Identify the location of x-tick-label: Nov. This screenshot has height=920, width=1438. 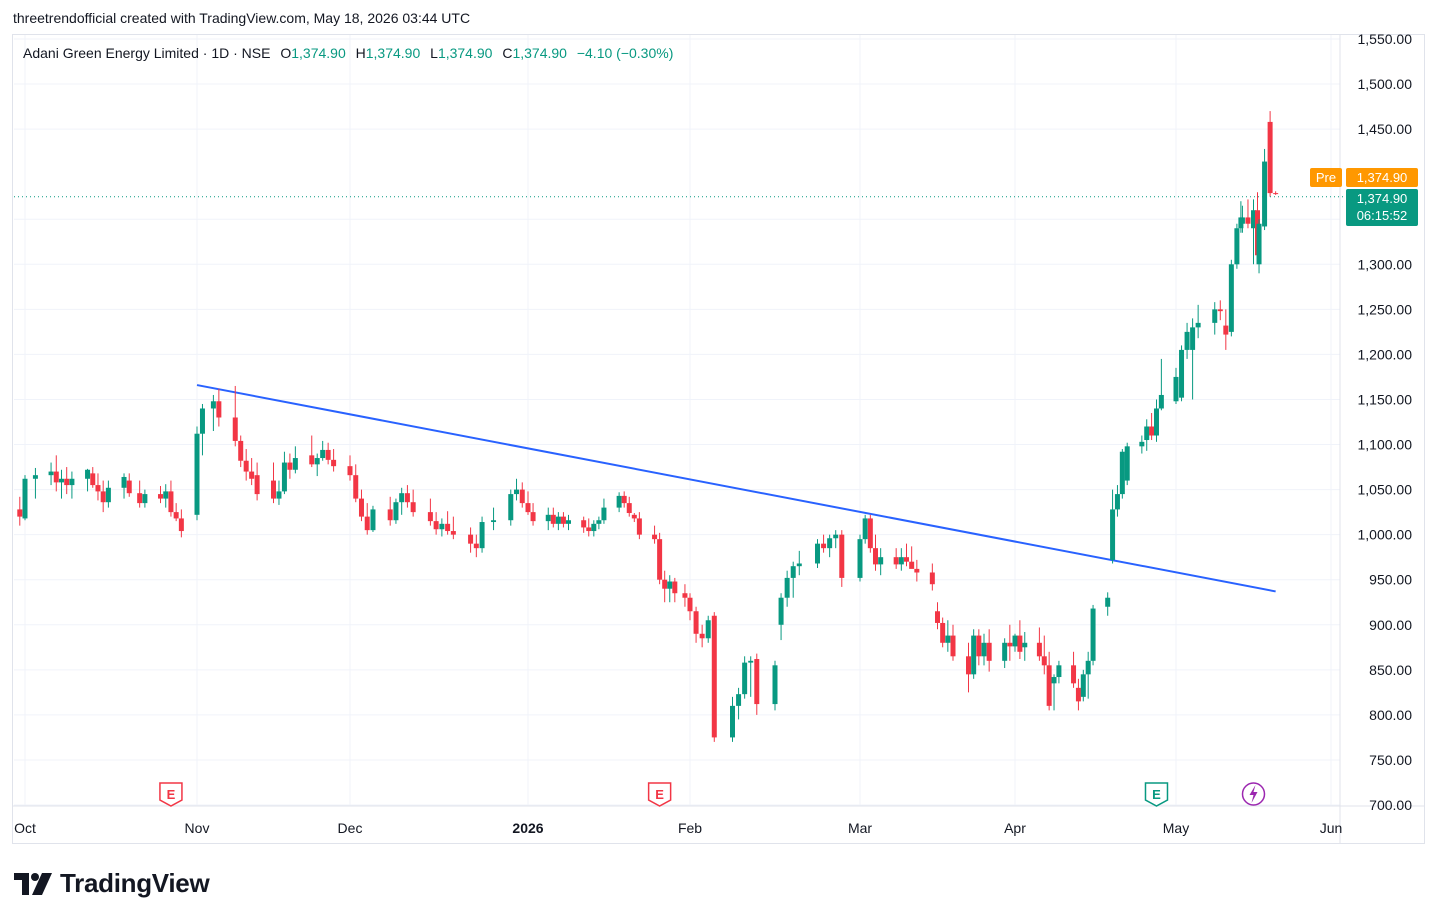
(197, 828).